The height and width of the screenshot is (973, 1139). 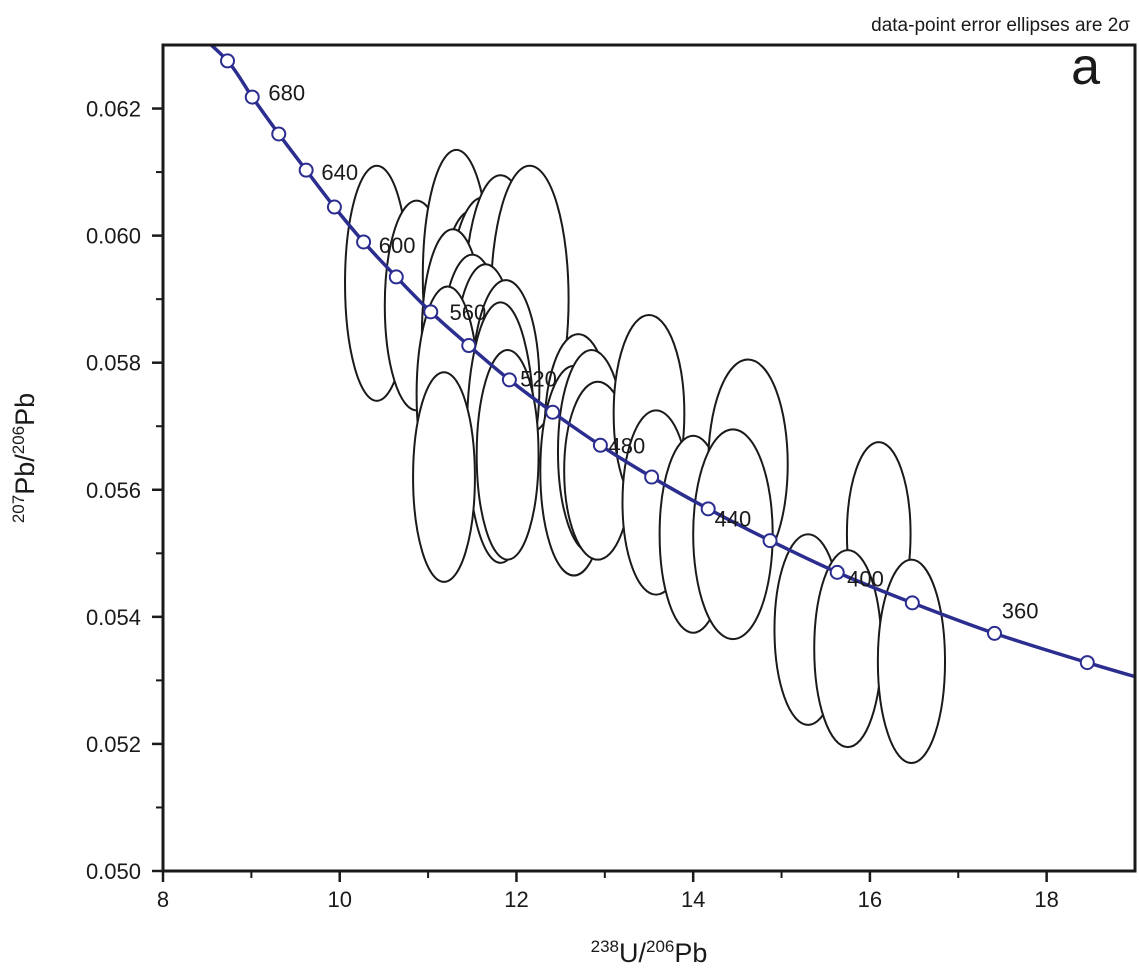 I want to click on age-label-600: 600, so click(x=397, y=245).